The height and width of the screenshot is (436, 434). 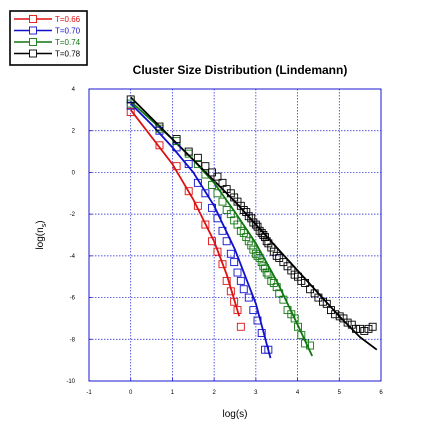 What do you see at coordinates (256, 393) in the screenshot?
I see `x-tick-label: 3` at bounding box center [256, 393].